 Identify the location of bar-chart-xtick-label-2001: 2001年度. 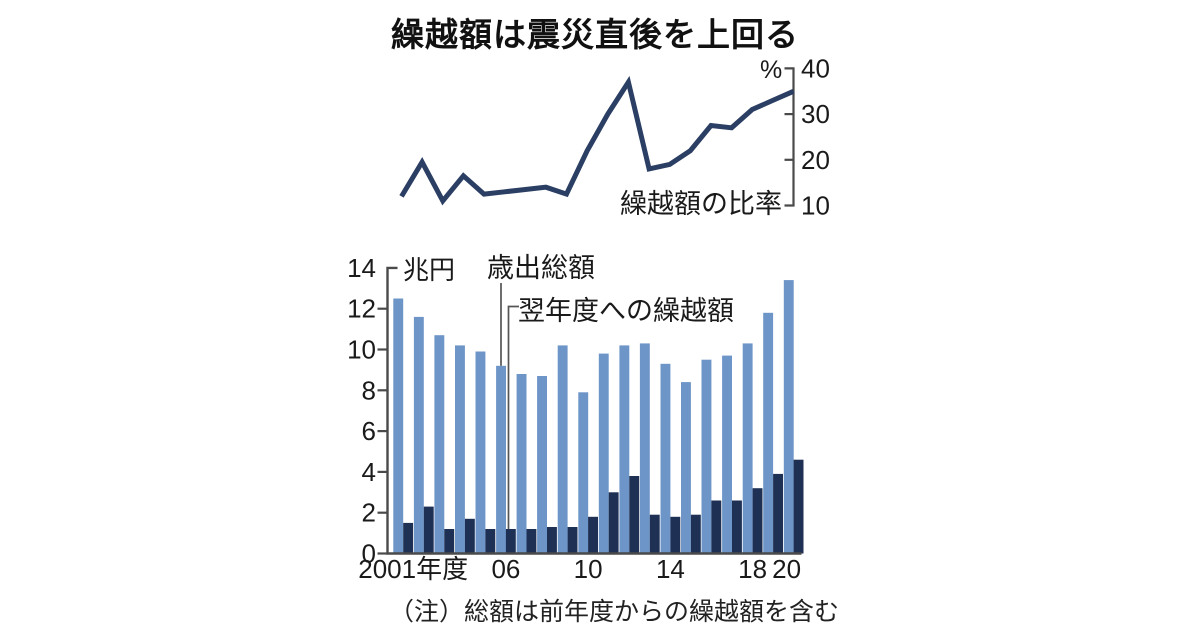
(413, 569).